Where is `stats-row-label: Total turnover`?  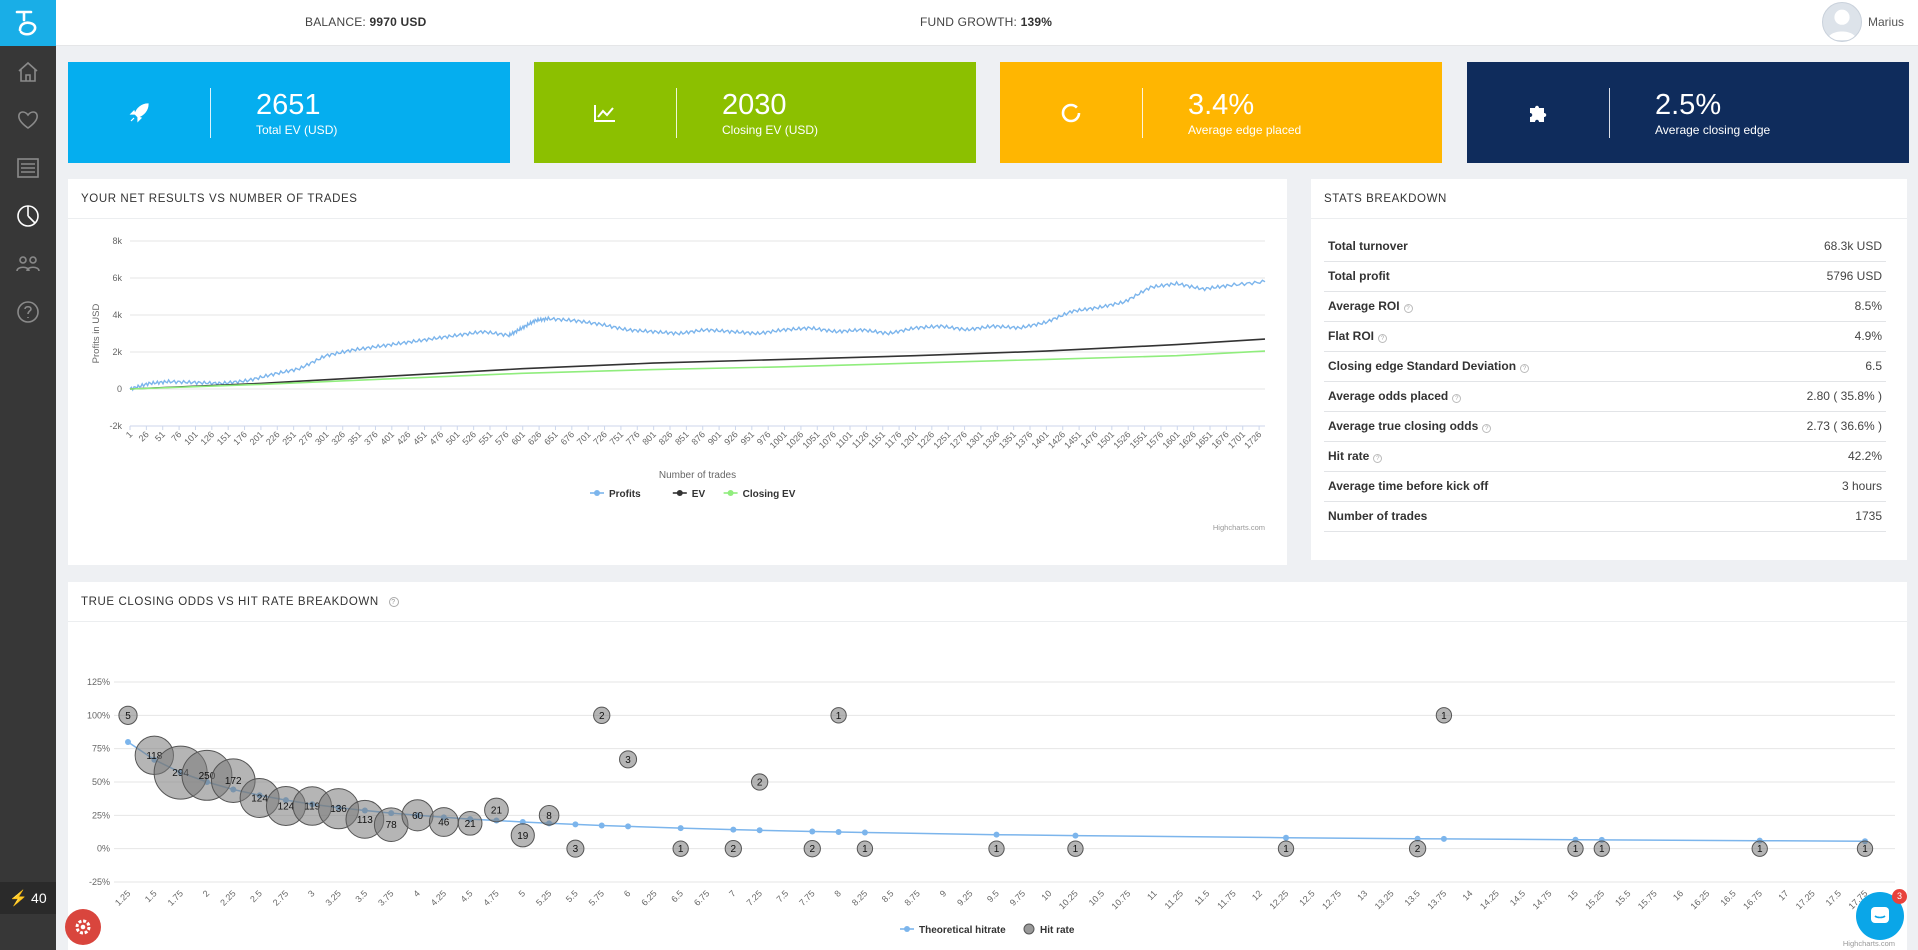
stats-row-label: Total turnover is located at coordinates (1527, 246).